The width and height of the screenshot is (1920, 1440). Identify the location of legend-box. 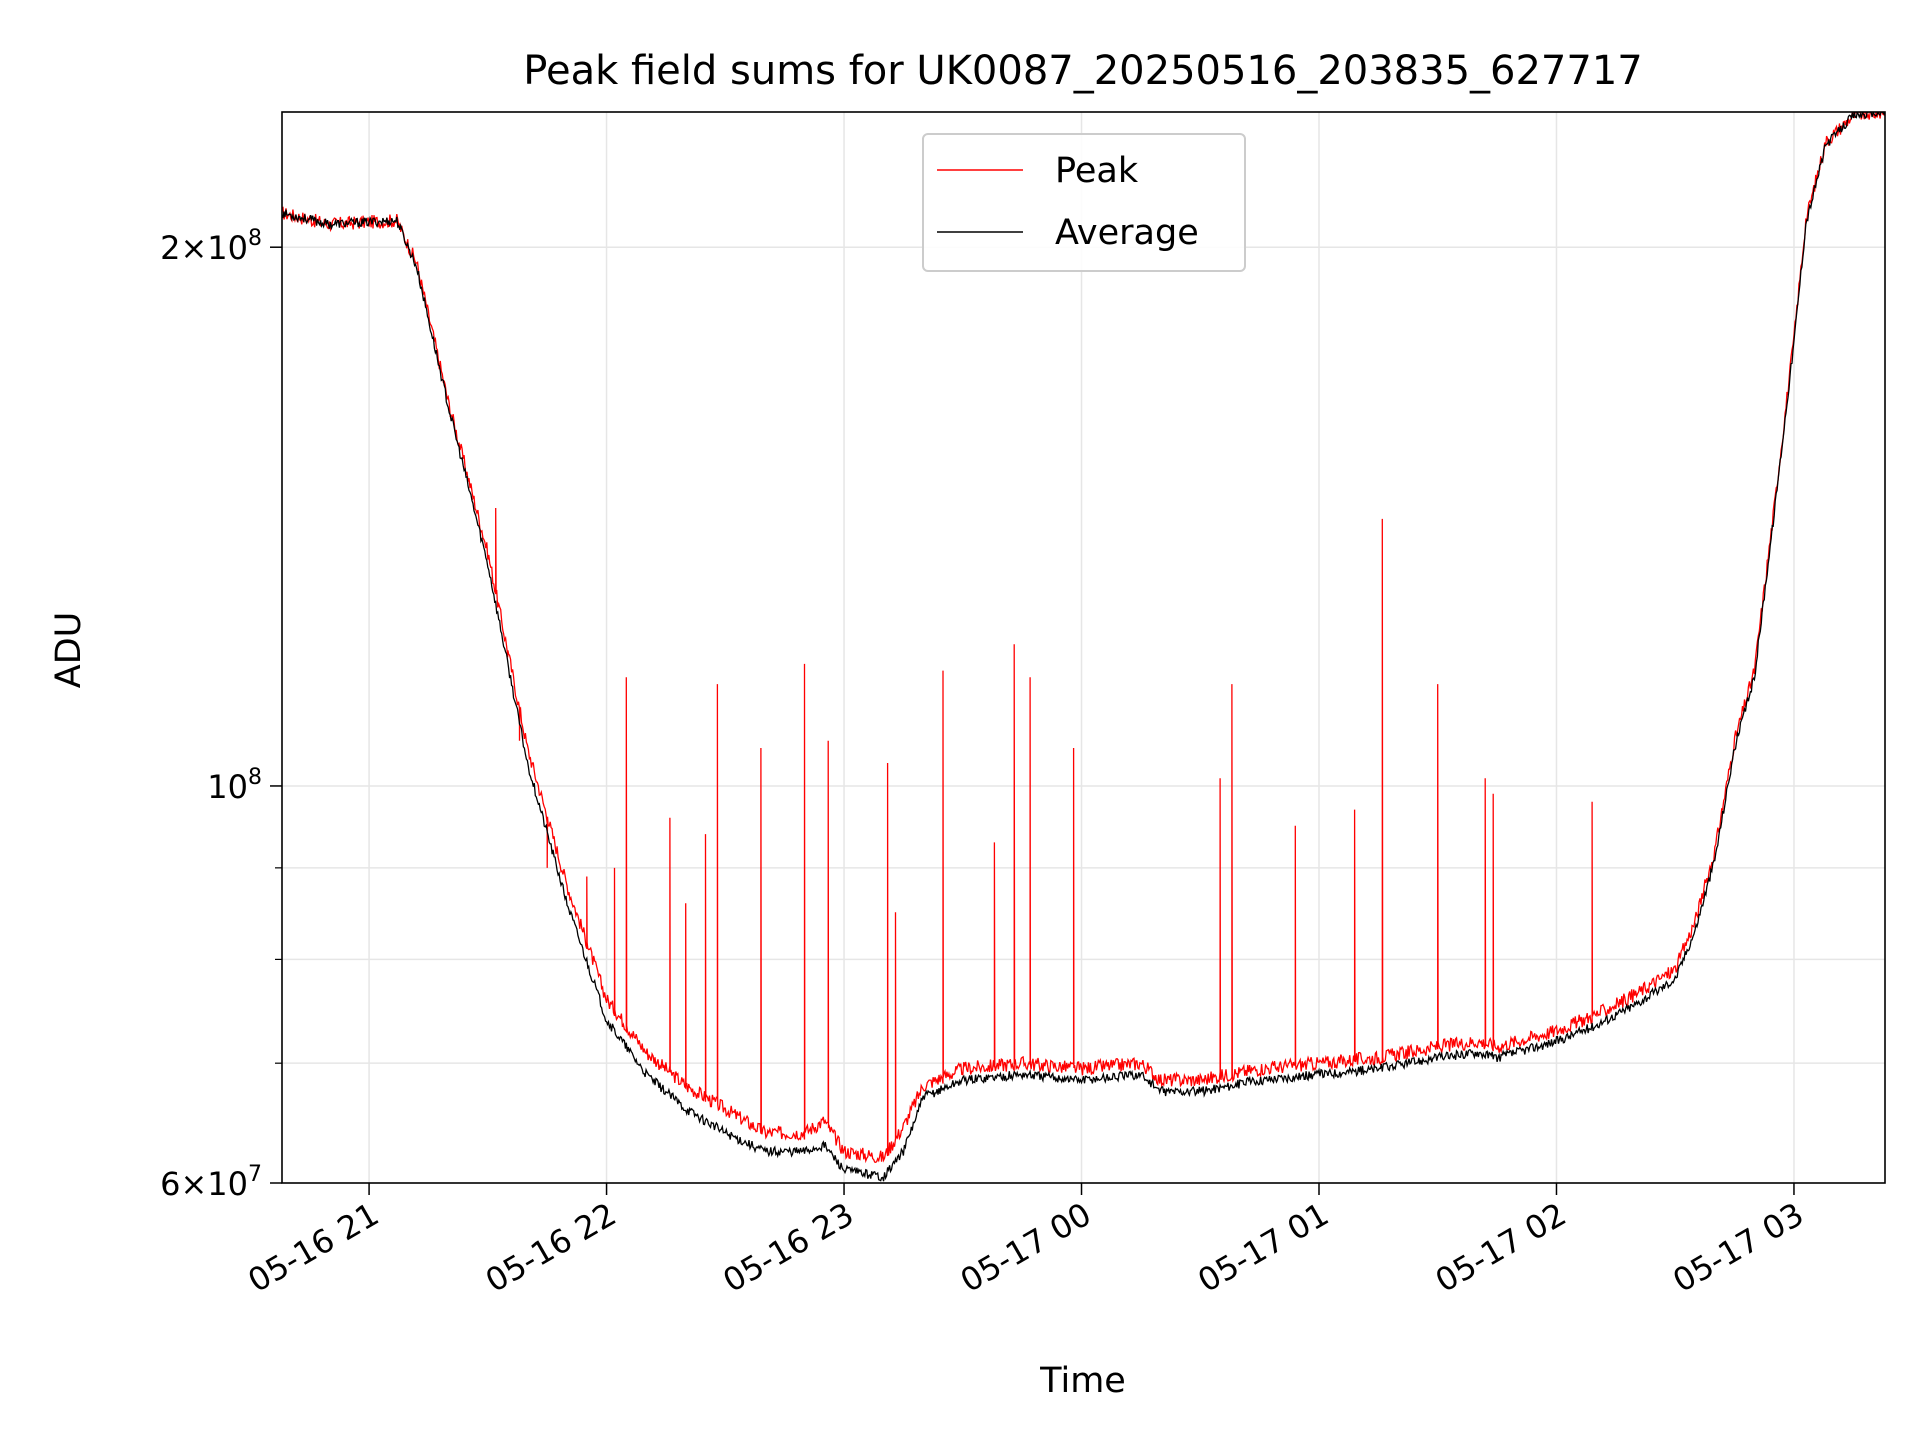
(1084, 202).